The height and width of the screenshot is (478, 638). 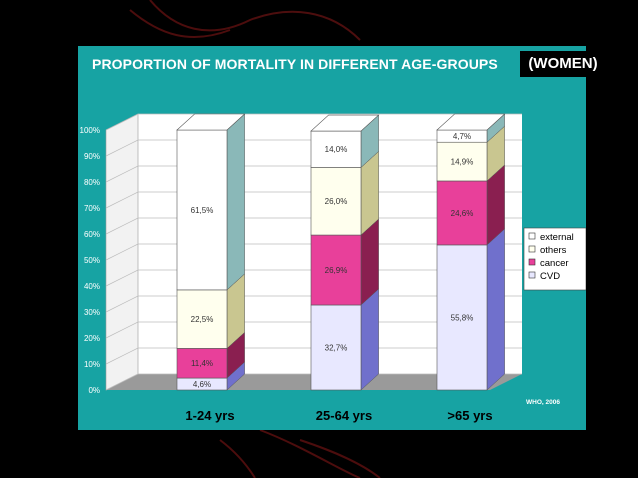 What do you see at coordinates (553, 250) in the screenshot?
I see `legend-label: others` at bounding box center [553, 250].